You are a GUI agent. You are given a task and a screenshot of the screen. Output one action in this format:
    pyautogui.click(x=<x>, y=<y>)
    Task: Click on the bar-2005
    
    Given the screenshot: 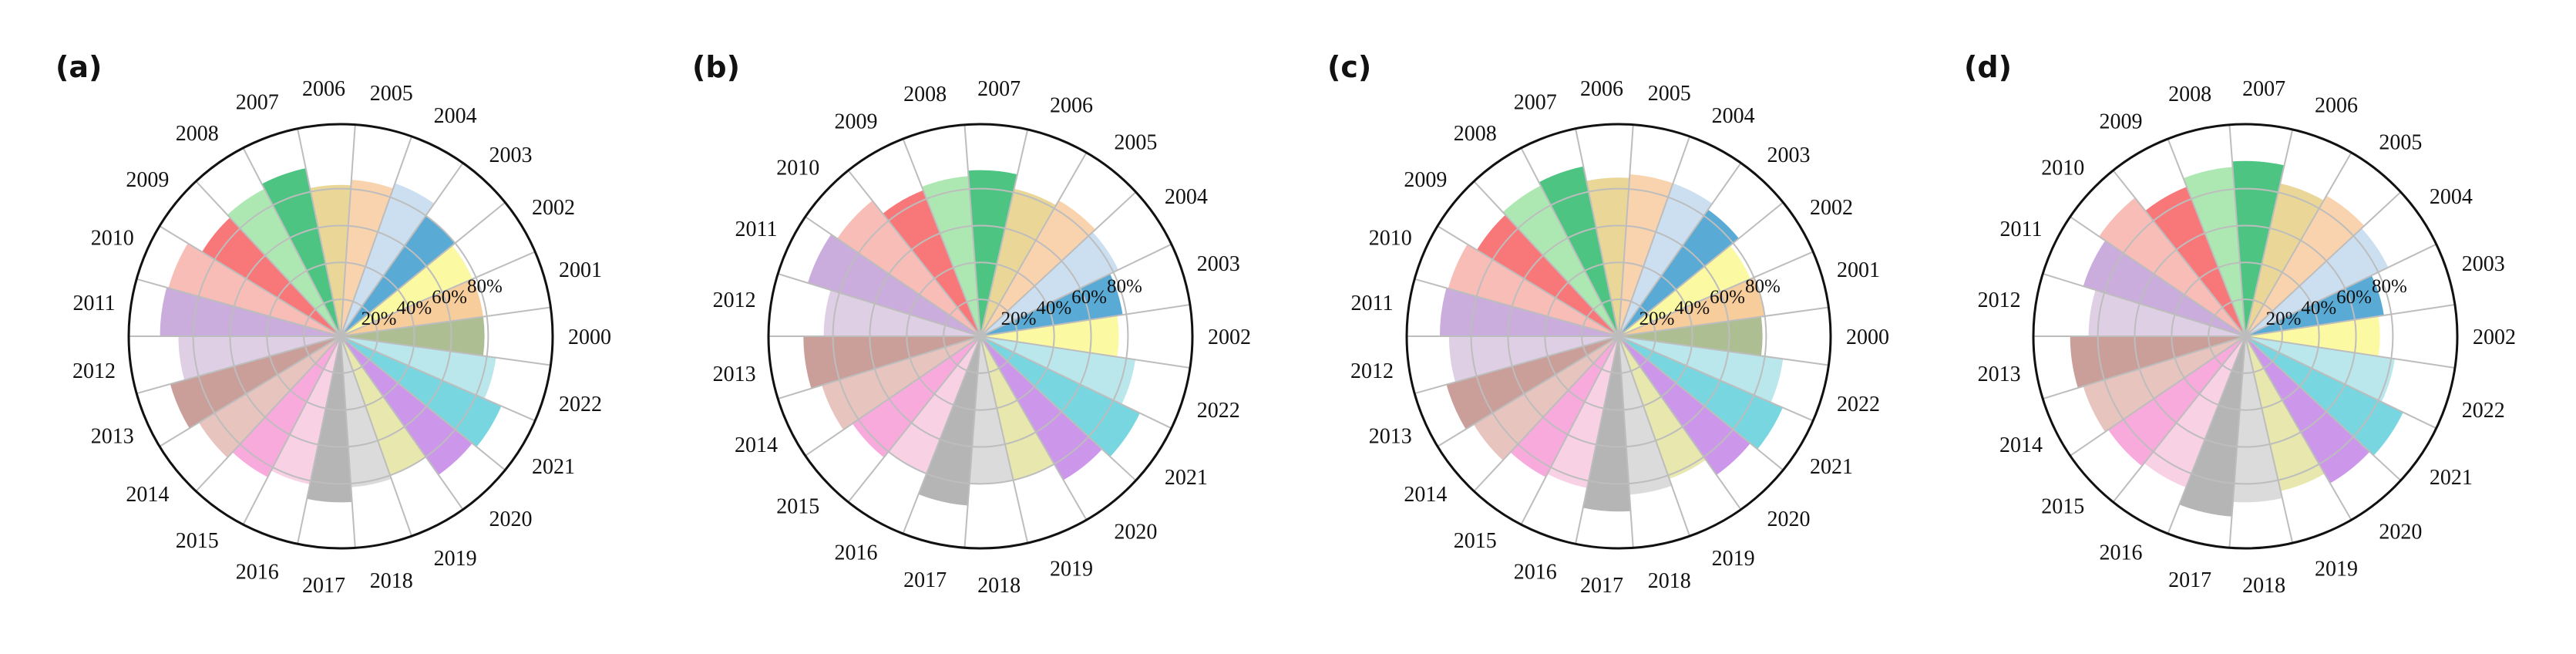 What is the action you would take?
    pyautogui.click(x=1038, y=268)
    